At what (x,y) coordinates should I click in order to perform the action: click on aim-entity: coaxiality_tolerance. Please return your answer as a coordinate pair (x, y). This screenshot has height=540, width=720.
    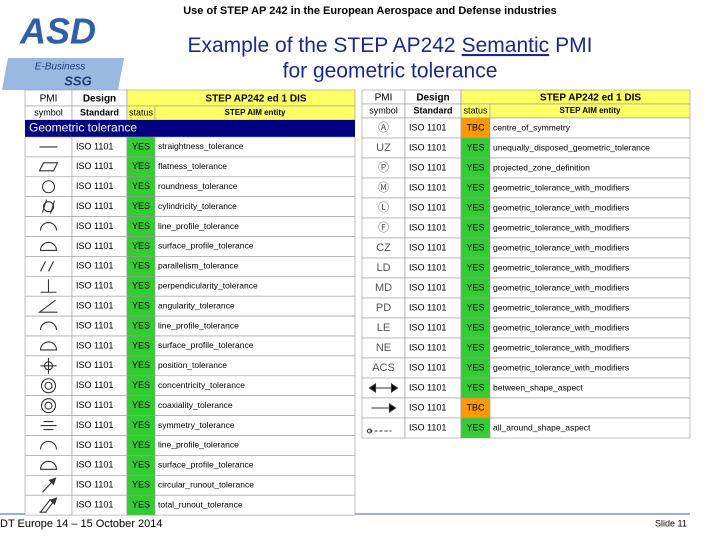
    Looking at the image, I should click on (195, 405).